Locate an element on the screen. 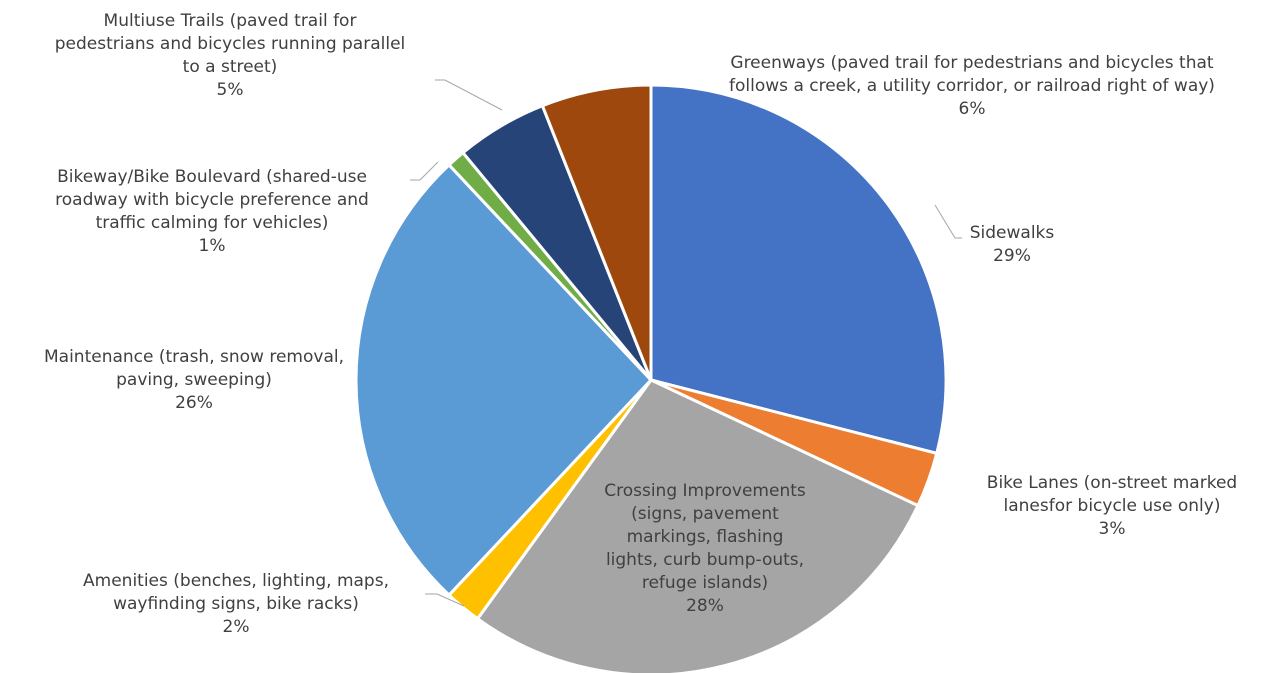 The width and height of the screenshot is (1272, 673). data-label-6-line-3: 5% is located at coordinates (230, 90).